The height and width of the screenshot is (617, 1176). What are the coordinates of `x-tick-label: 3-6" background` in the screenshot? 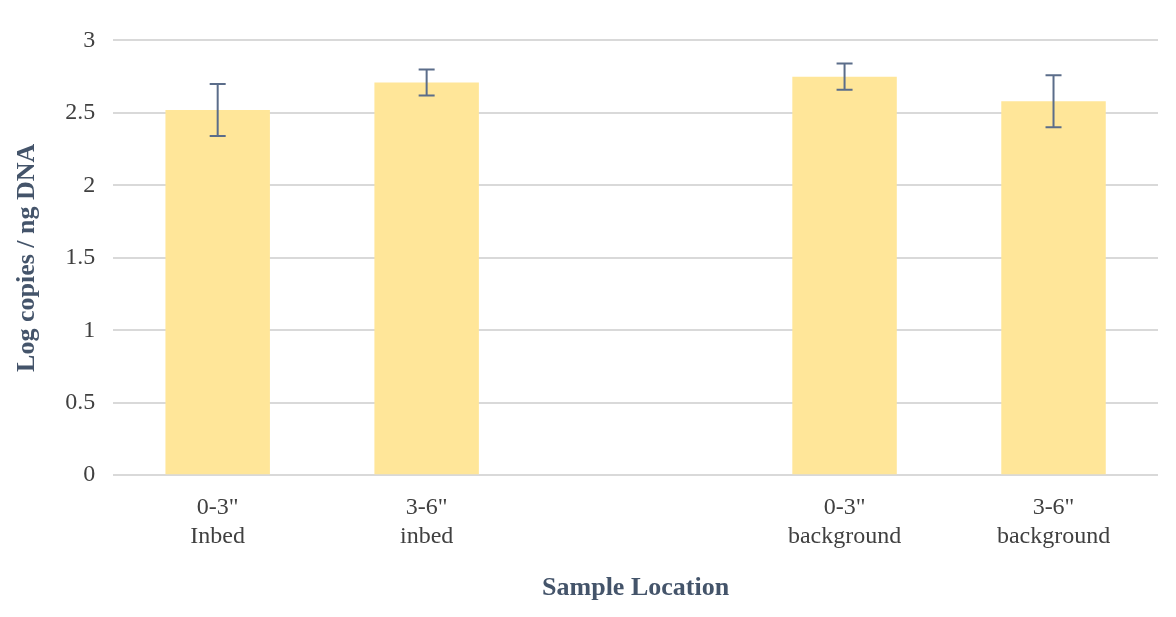 It's located at (1053, 520).